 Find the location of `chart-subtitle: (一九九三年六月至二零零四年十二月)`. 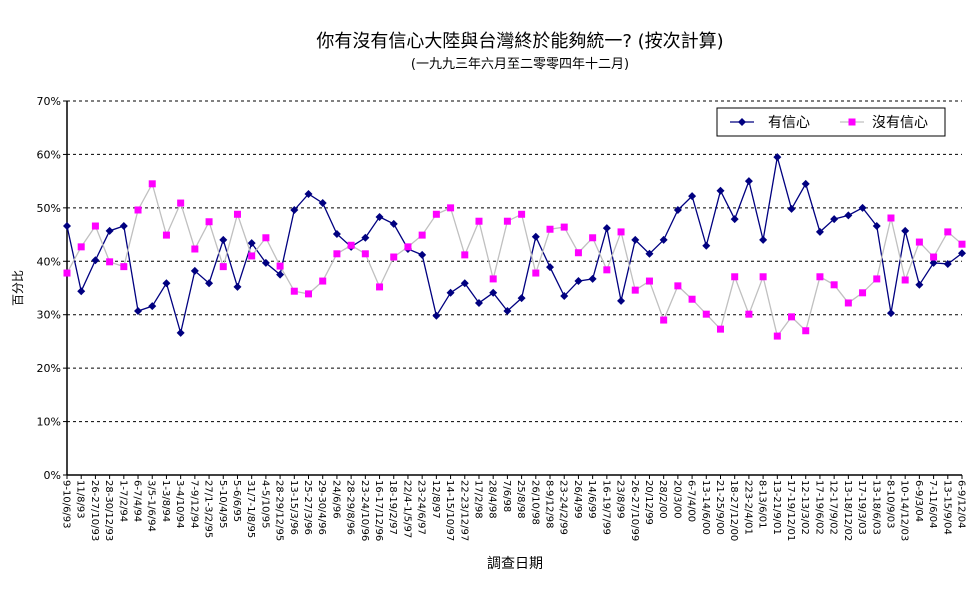

chart-subtitle: (一九九三年六月至二零零四年十二月) is located at coordinates (520, 64).